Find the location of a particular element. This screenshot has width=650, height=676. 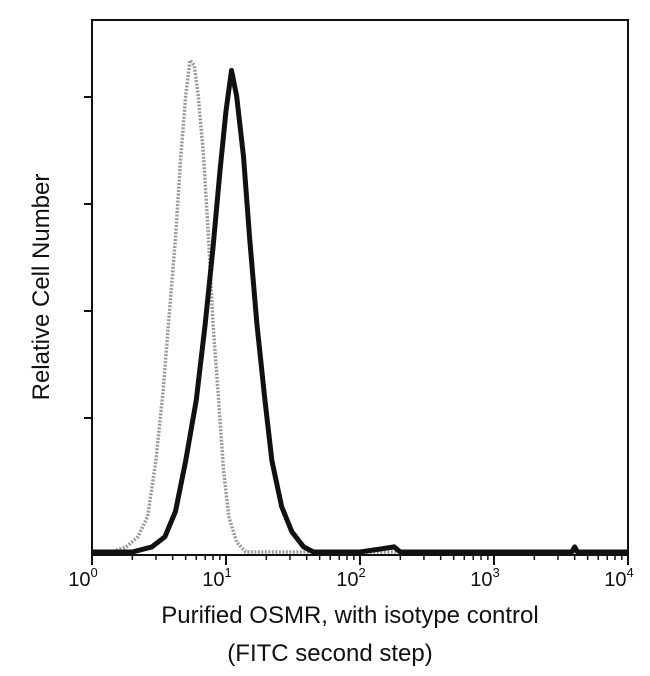

x-axis-title-line1: Purified OSMR, with isotype control is located at coordinates (349, 615).